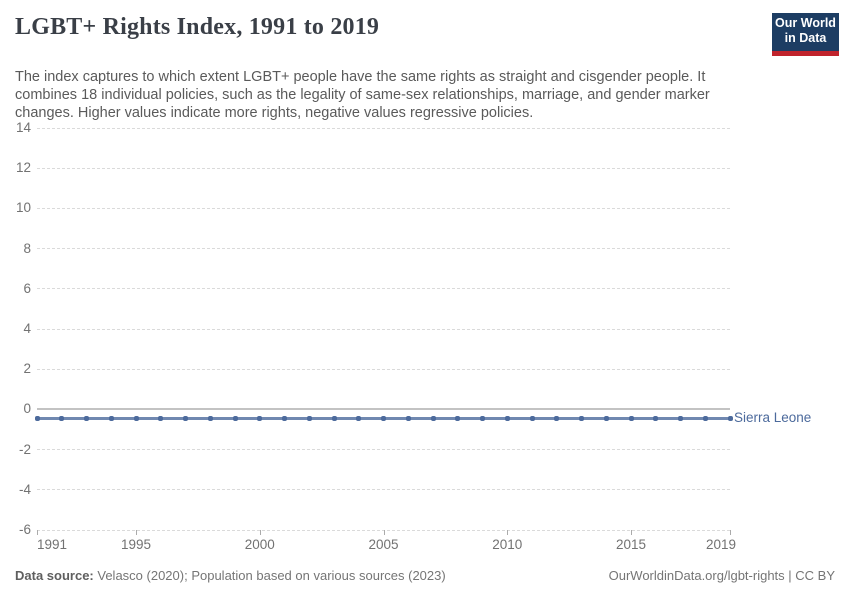 The image size is (850, 600). Describe the element at coordinates (557, 418) in the screenshot. I see `data-point-2012` at that location.